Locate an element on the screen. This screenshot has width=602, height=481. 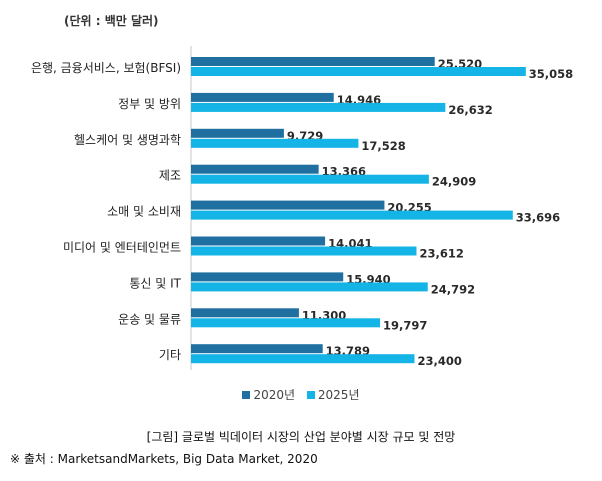
legend-swatch-2025 is located at coordinates (310, 395).